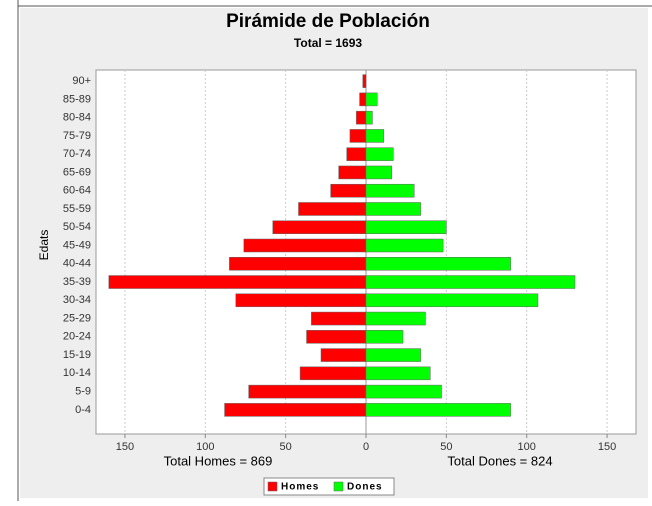 Image resolution: width=652 pixels, height=506 pixels. Describe the element at coordinates (77, 209) in the screenshot. I see `y-tick-label: 55-59` at that location.